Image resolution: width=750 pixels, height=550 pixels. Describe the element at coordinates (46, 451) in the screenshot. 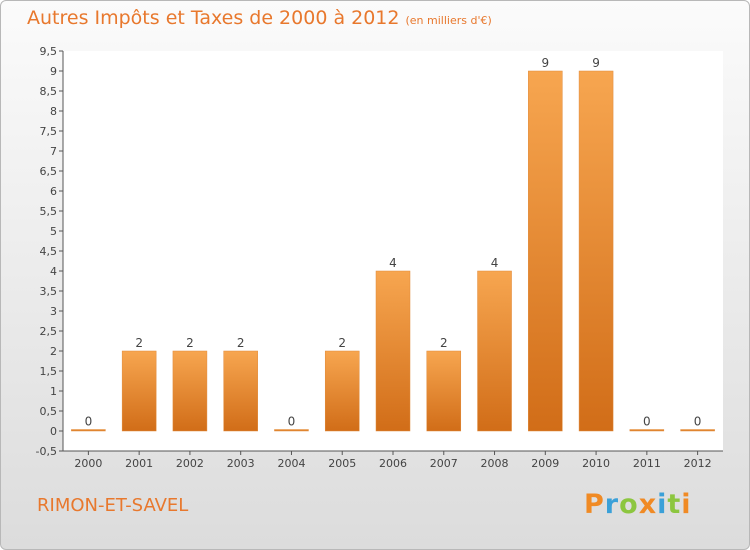

I see `y-tick-label: -0,5` at that location.